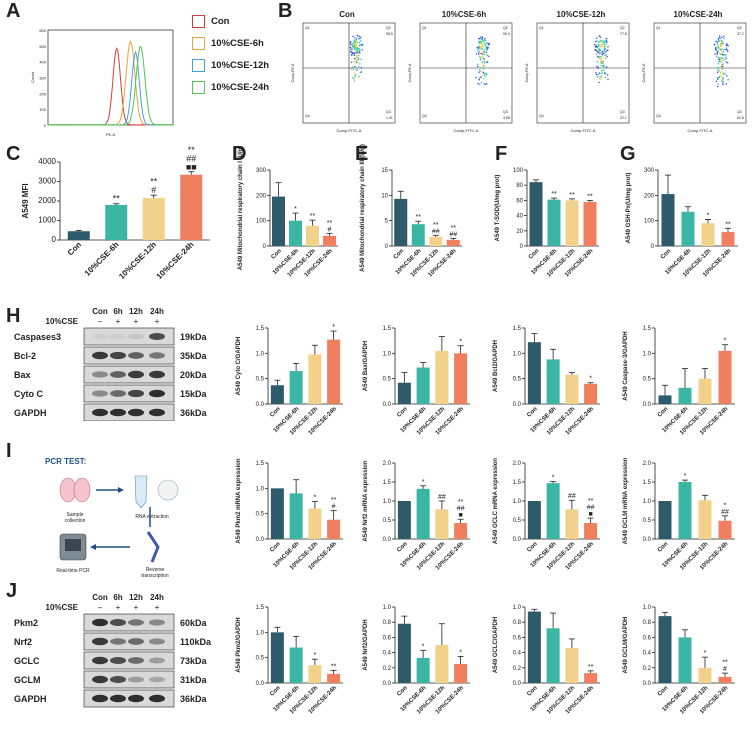  I want to click on kda-label: 35kDa, so click(194, 356).